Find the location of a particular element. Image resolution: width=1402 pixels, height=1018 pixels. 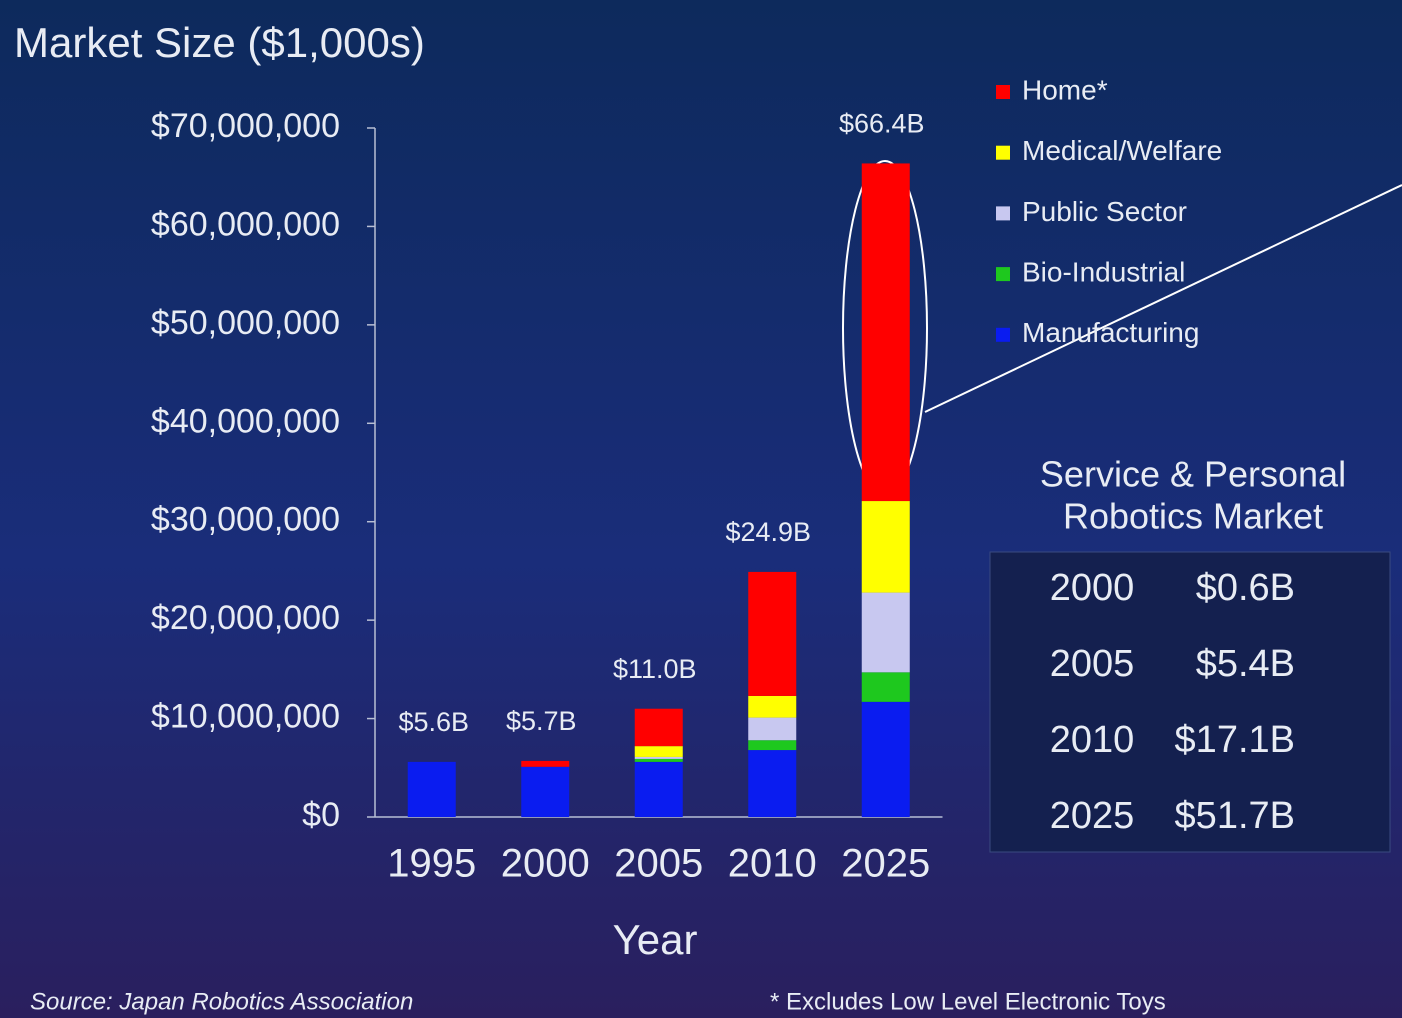

legend-label: Medical/Welfare is located at coordinates (1122, 150).